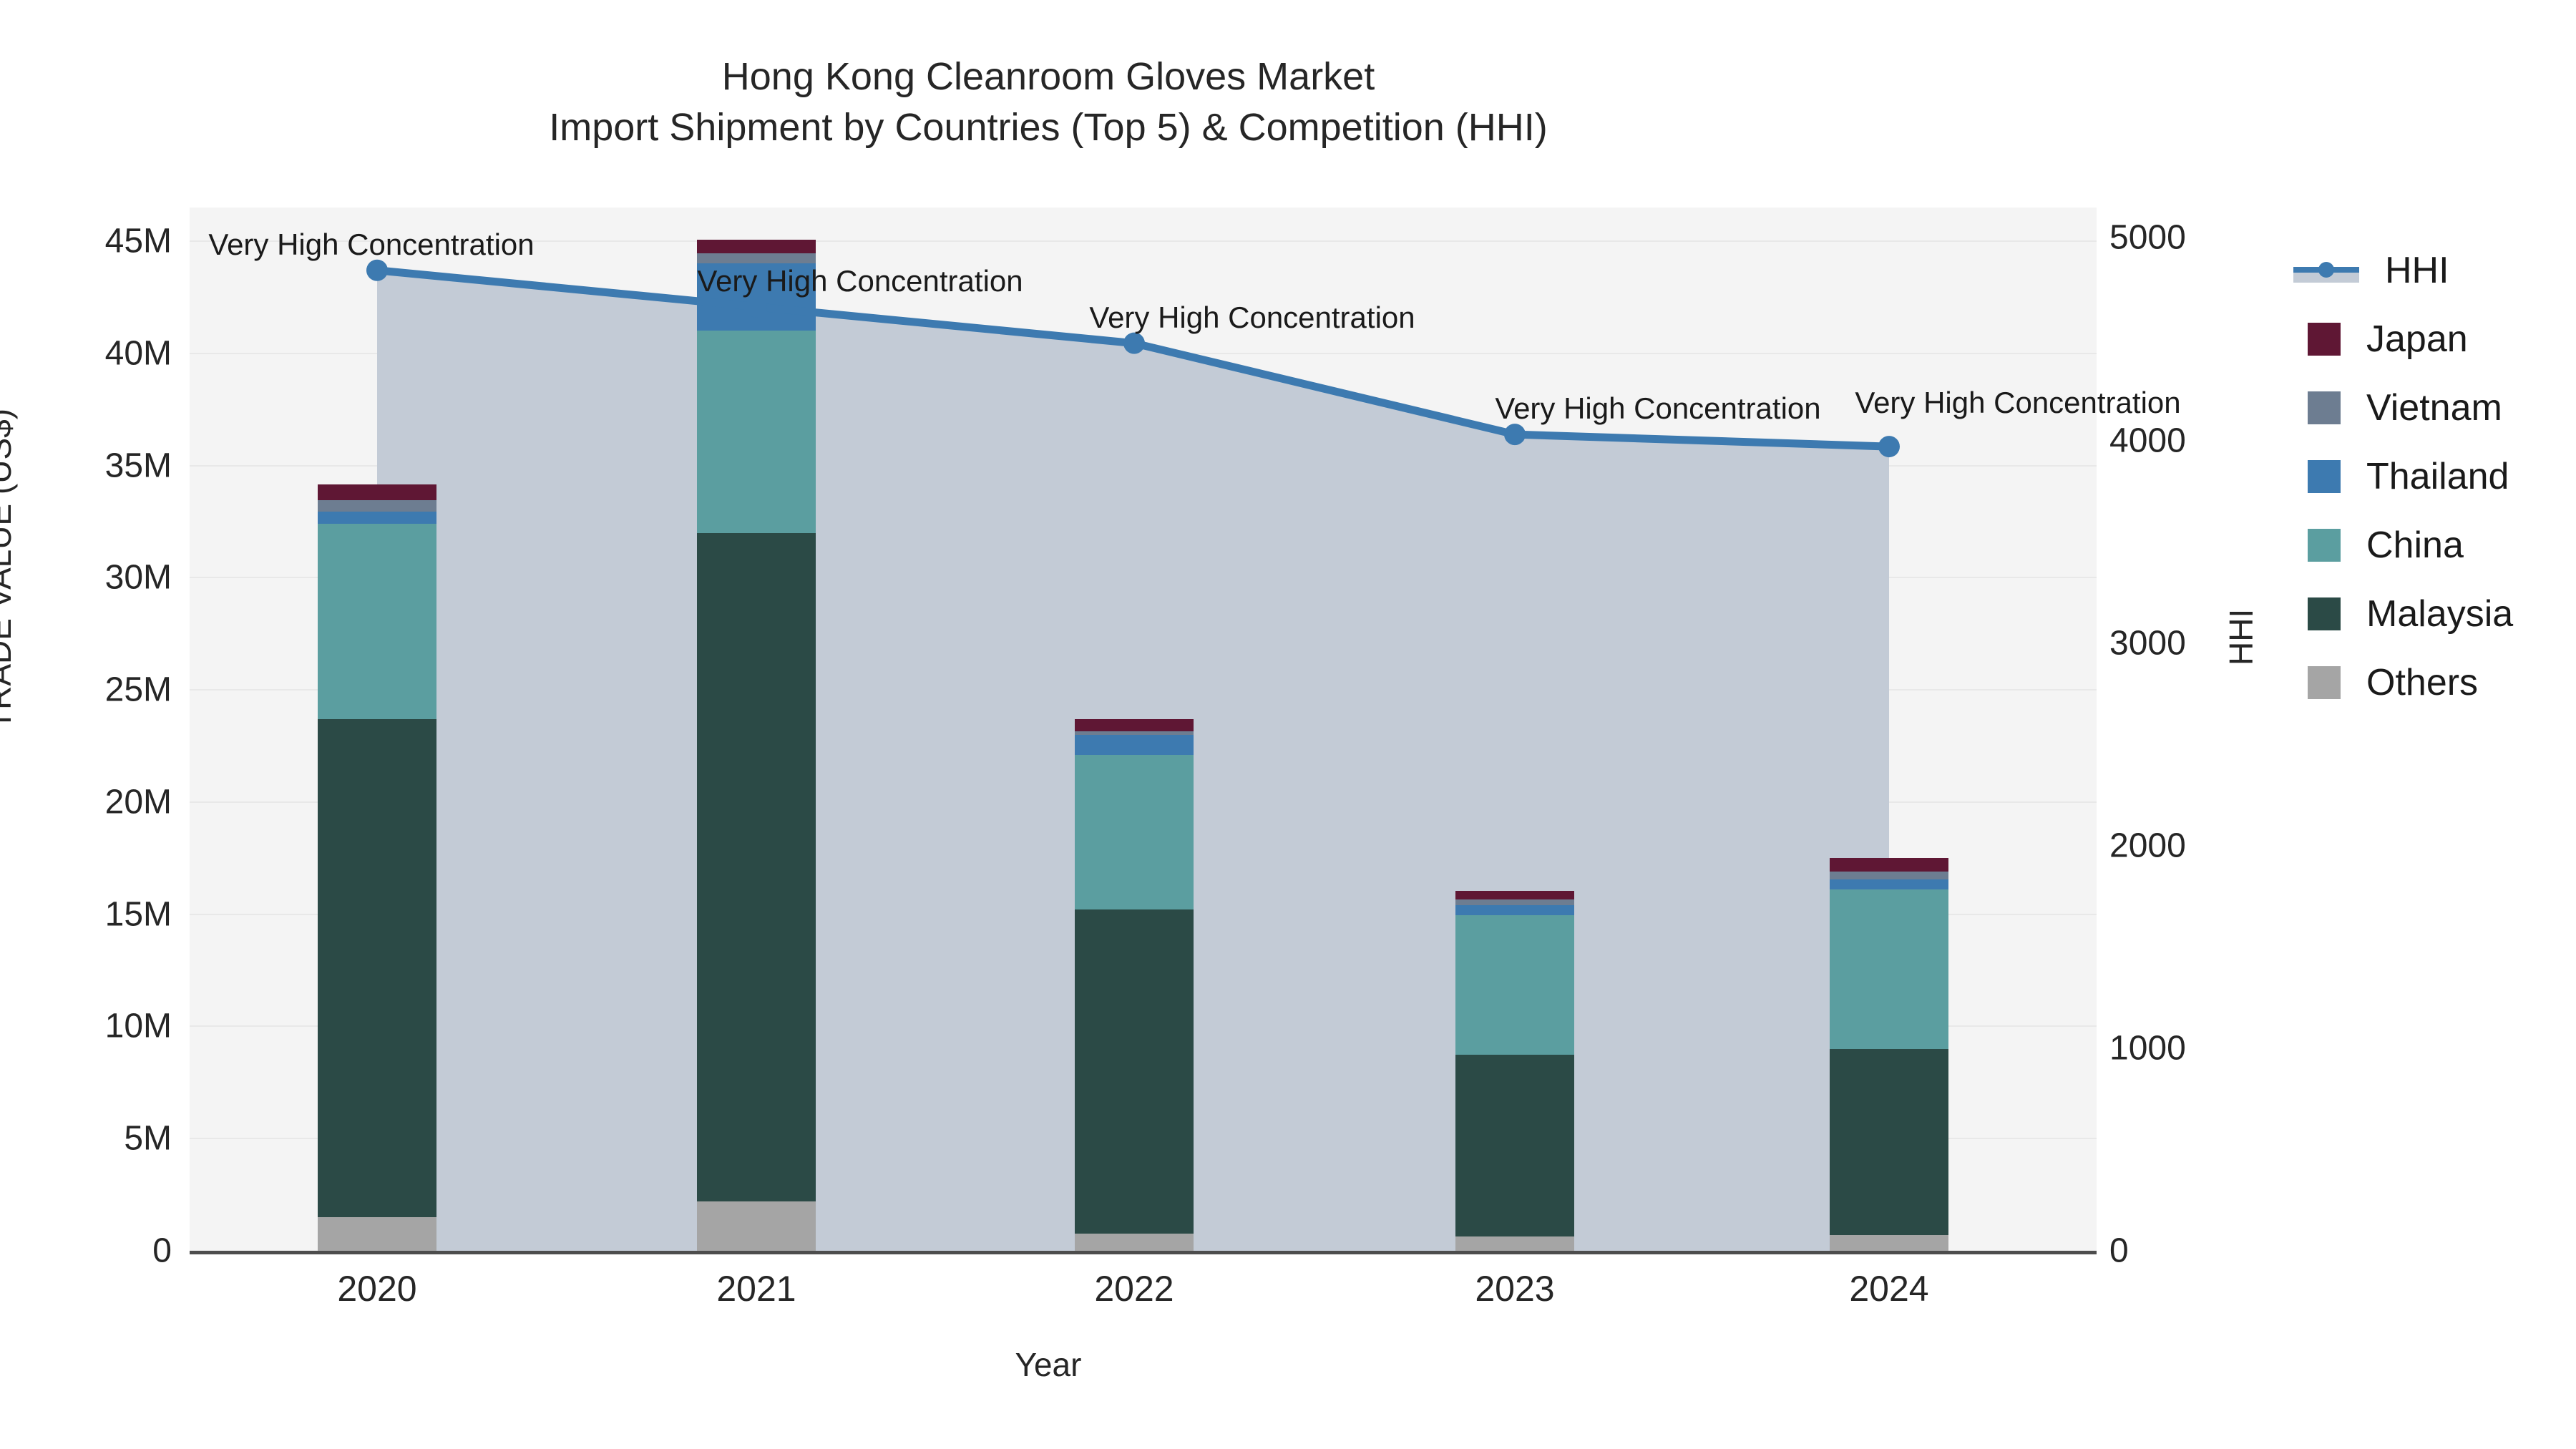 The height and width of the screenshot is (1449, 2576). I want to click on bar-segment-vietnam-2024, so click(1889, 876).